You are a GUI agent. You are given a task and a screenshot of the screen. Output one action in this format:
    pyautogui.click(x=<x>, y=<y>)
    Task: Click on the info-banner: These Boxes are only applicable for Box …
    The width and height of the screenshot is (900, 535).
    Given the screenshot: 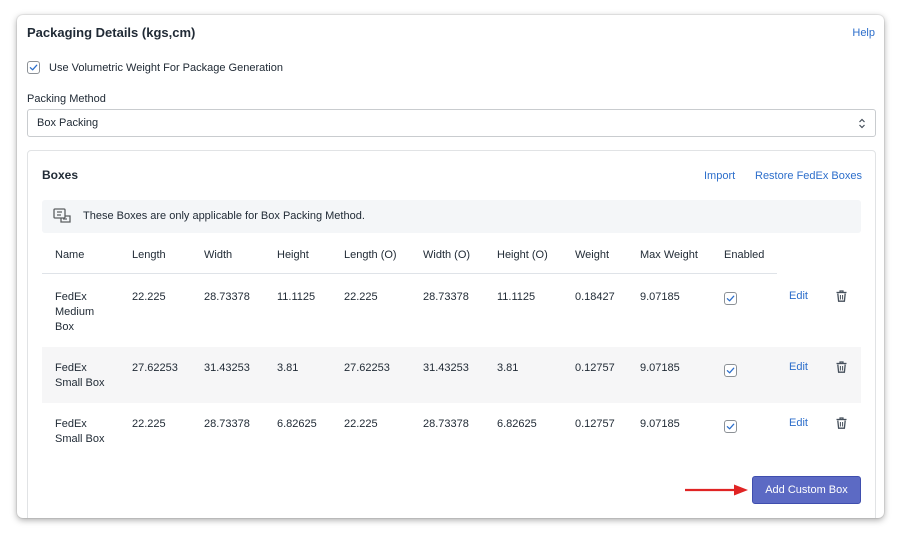 What is the action you would take?
    pyautogui.click(x=451, y=216)
    